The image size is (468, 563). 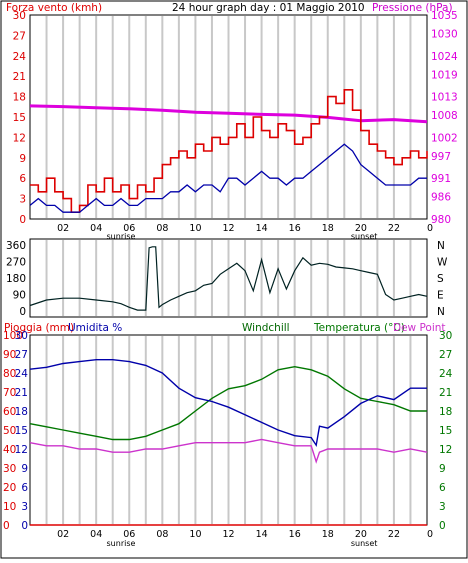 What do you see at coordinates (441, 157) in the screenshot?
I see `p1-right-tick-3: 997` at bounding box center [441, 157].